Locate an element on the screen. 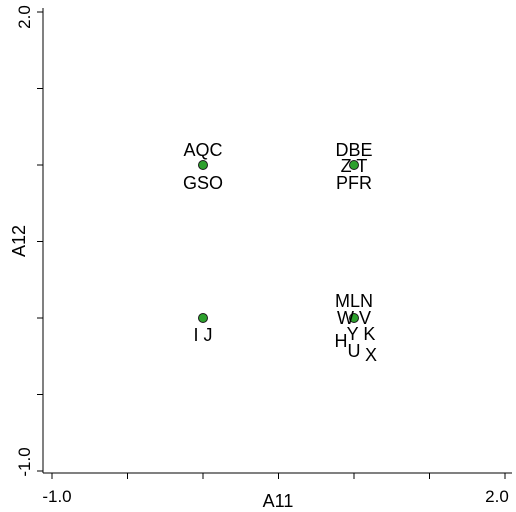  point-label: W V is located at coordinates (354, 318).